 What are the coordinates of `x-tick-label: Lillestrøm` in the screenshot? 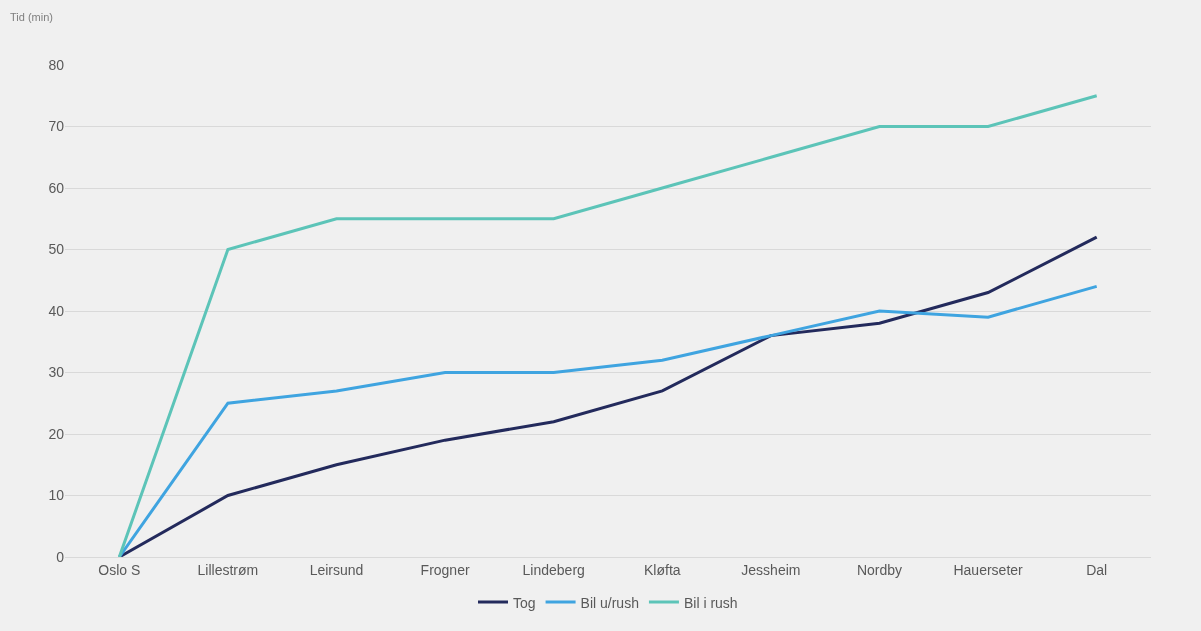 It's located at (228, 569).